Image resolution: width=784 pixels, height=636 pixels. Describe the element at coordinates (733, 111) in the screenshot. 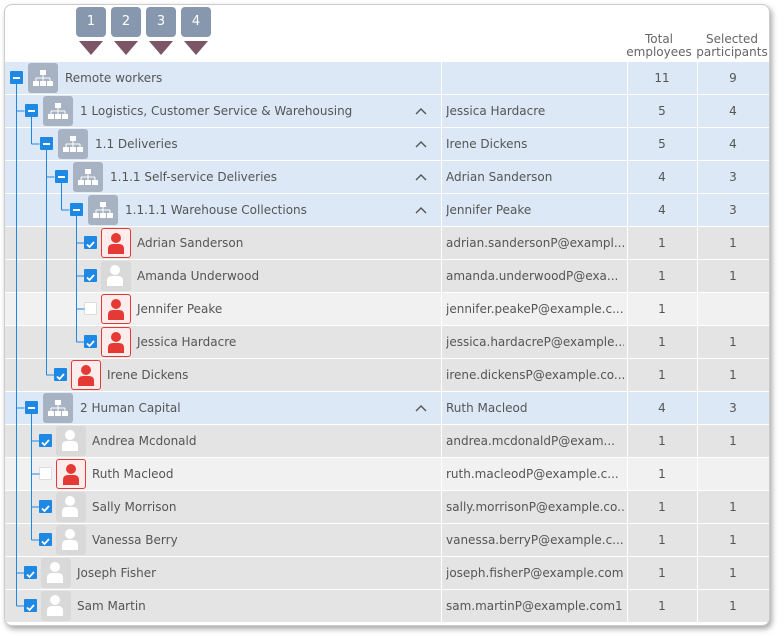

I see `selected-cell: 4` at that location.